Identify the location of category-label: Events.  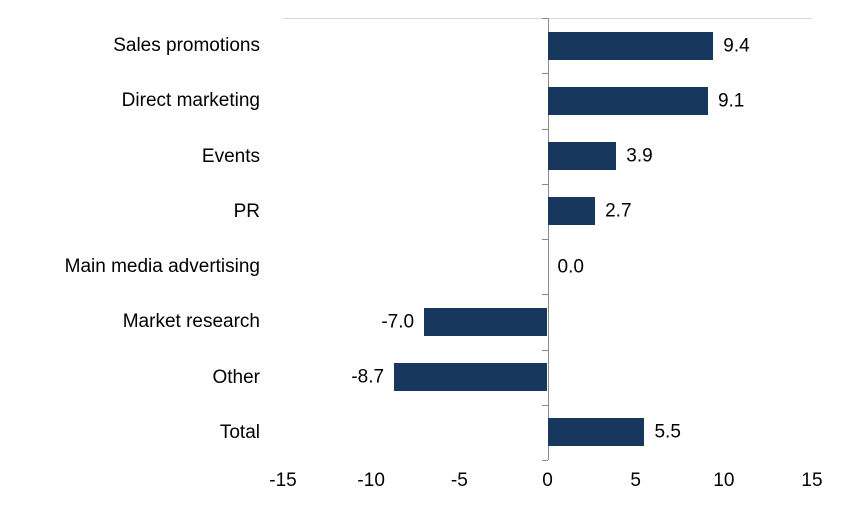
(230, 156).